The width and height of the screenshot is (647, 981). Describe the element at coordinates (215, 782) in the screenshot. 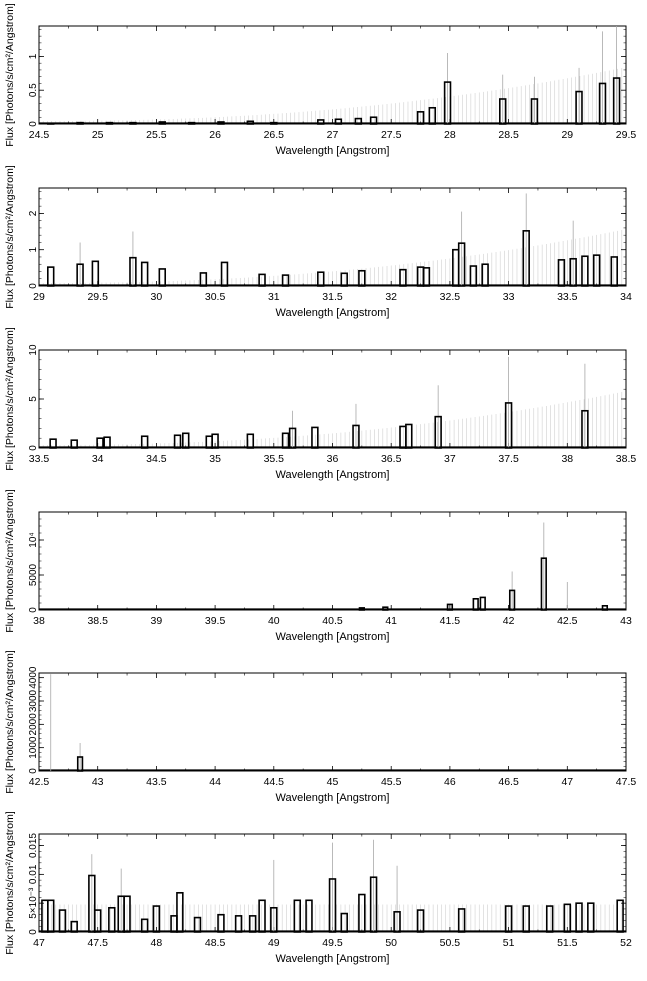

I see `x-tick-label: 44` at that location.